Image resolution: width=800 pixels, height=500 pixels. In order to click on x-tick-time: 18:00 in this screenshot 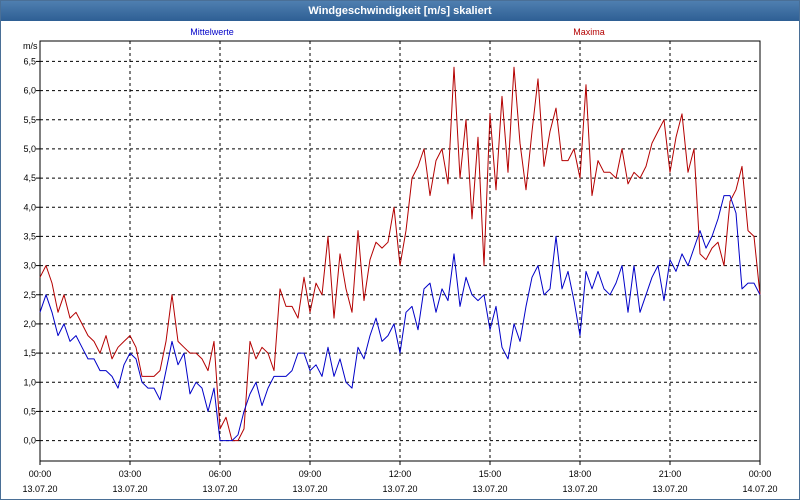, I will do `click(580, 474)`.